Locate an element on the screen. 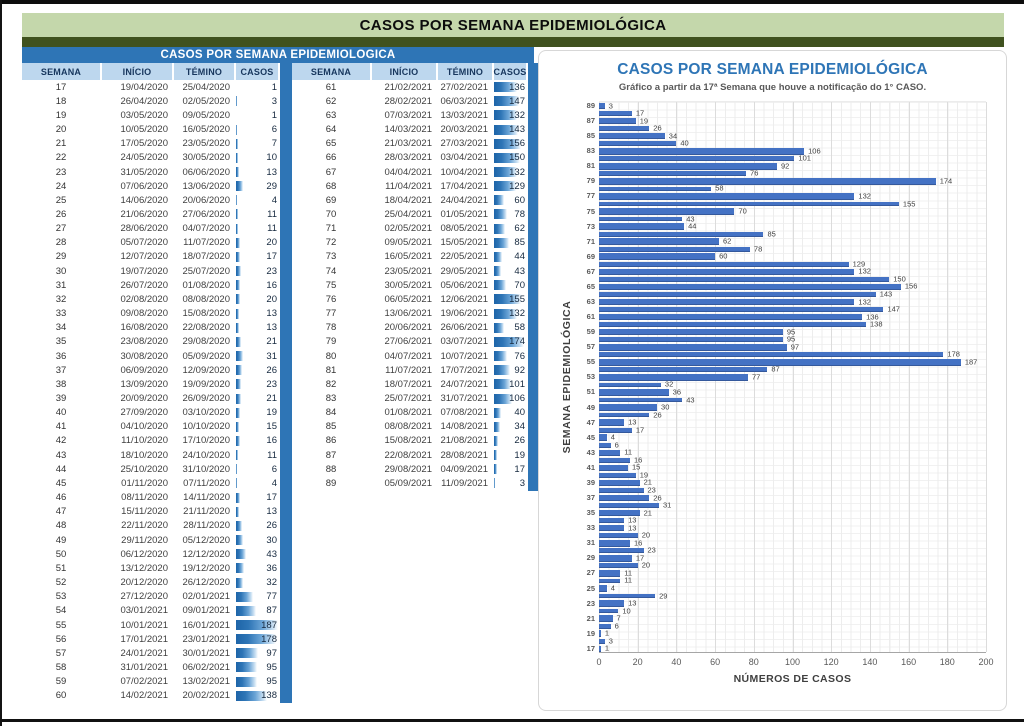 This screenshot has height=726, width=1024. week-cell: 35 is located at coordinates (61, 342).